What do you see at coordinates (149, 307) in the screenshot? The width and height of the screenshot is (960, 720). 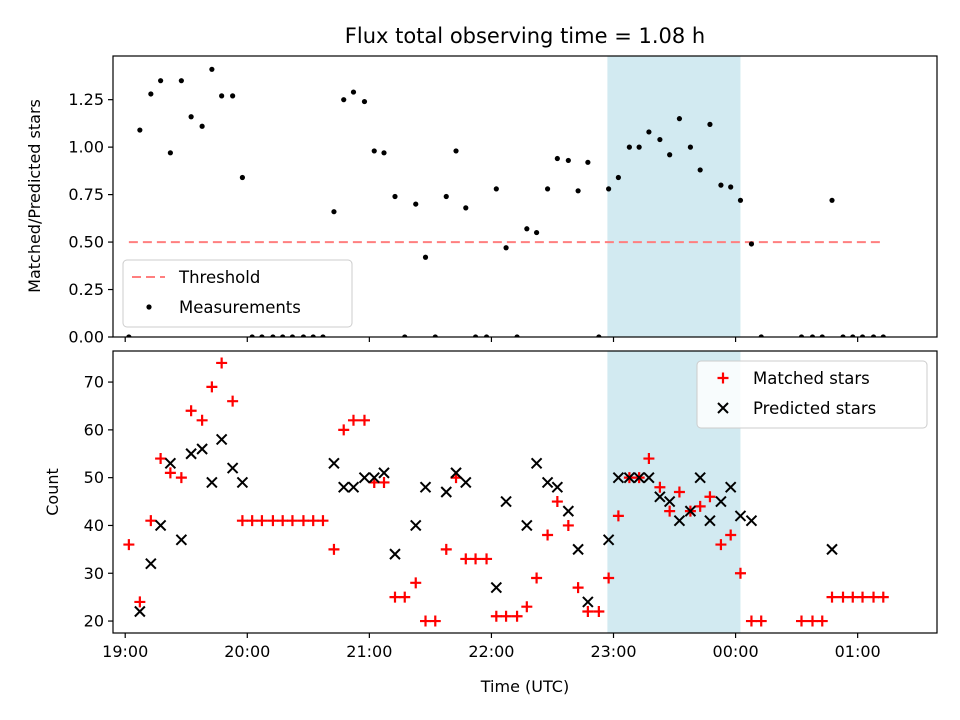 I see `legend-measurement-swatch` at bounding box center [149, 307].